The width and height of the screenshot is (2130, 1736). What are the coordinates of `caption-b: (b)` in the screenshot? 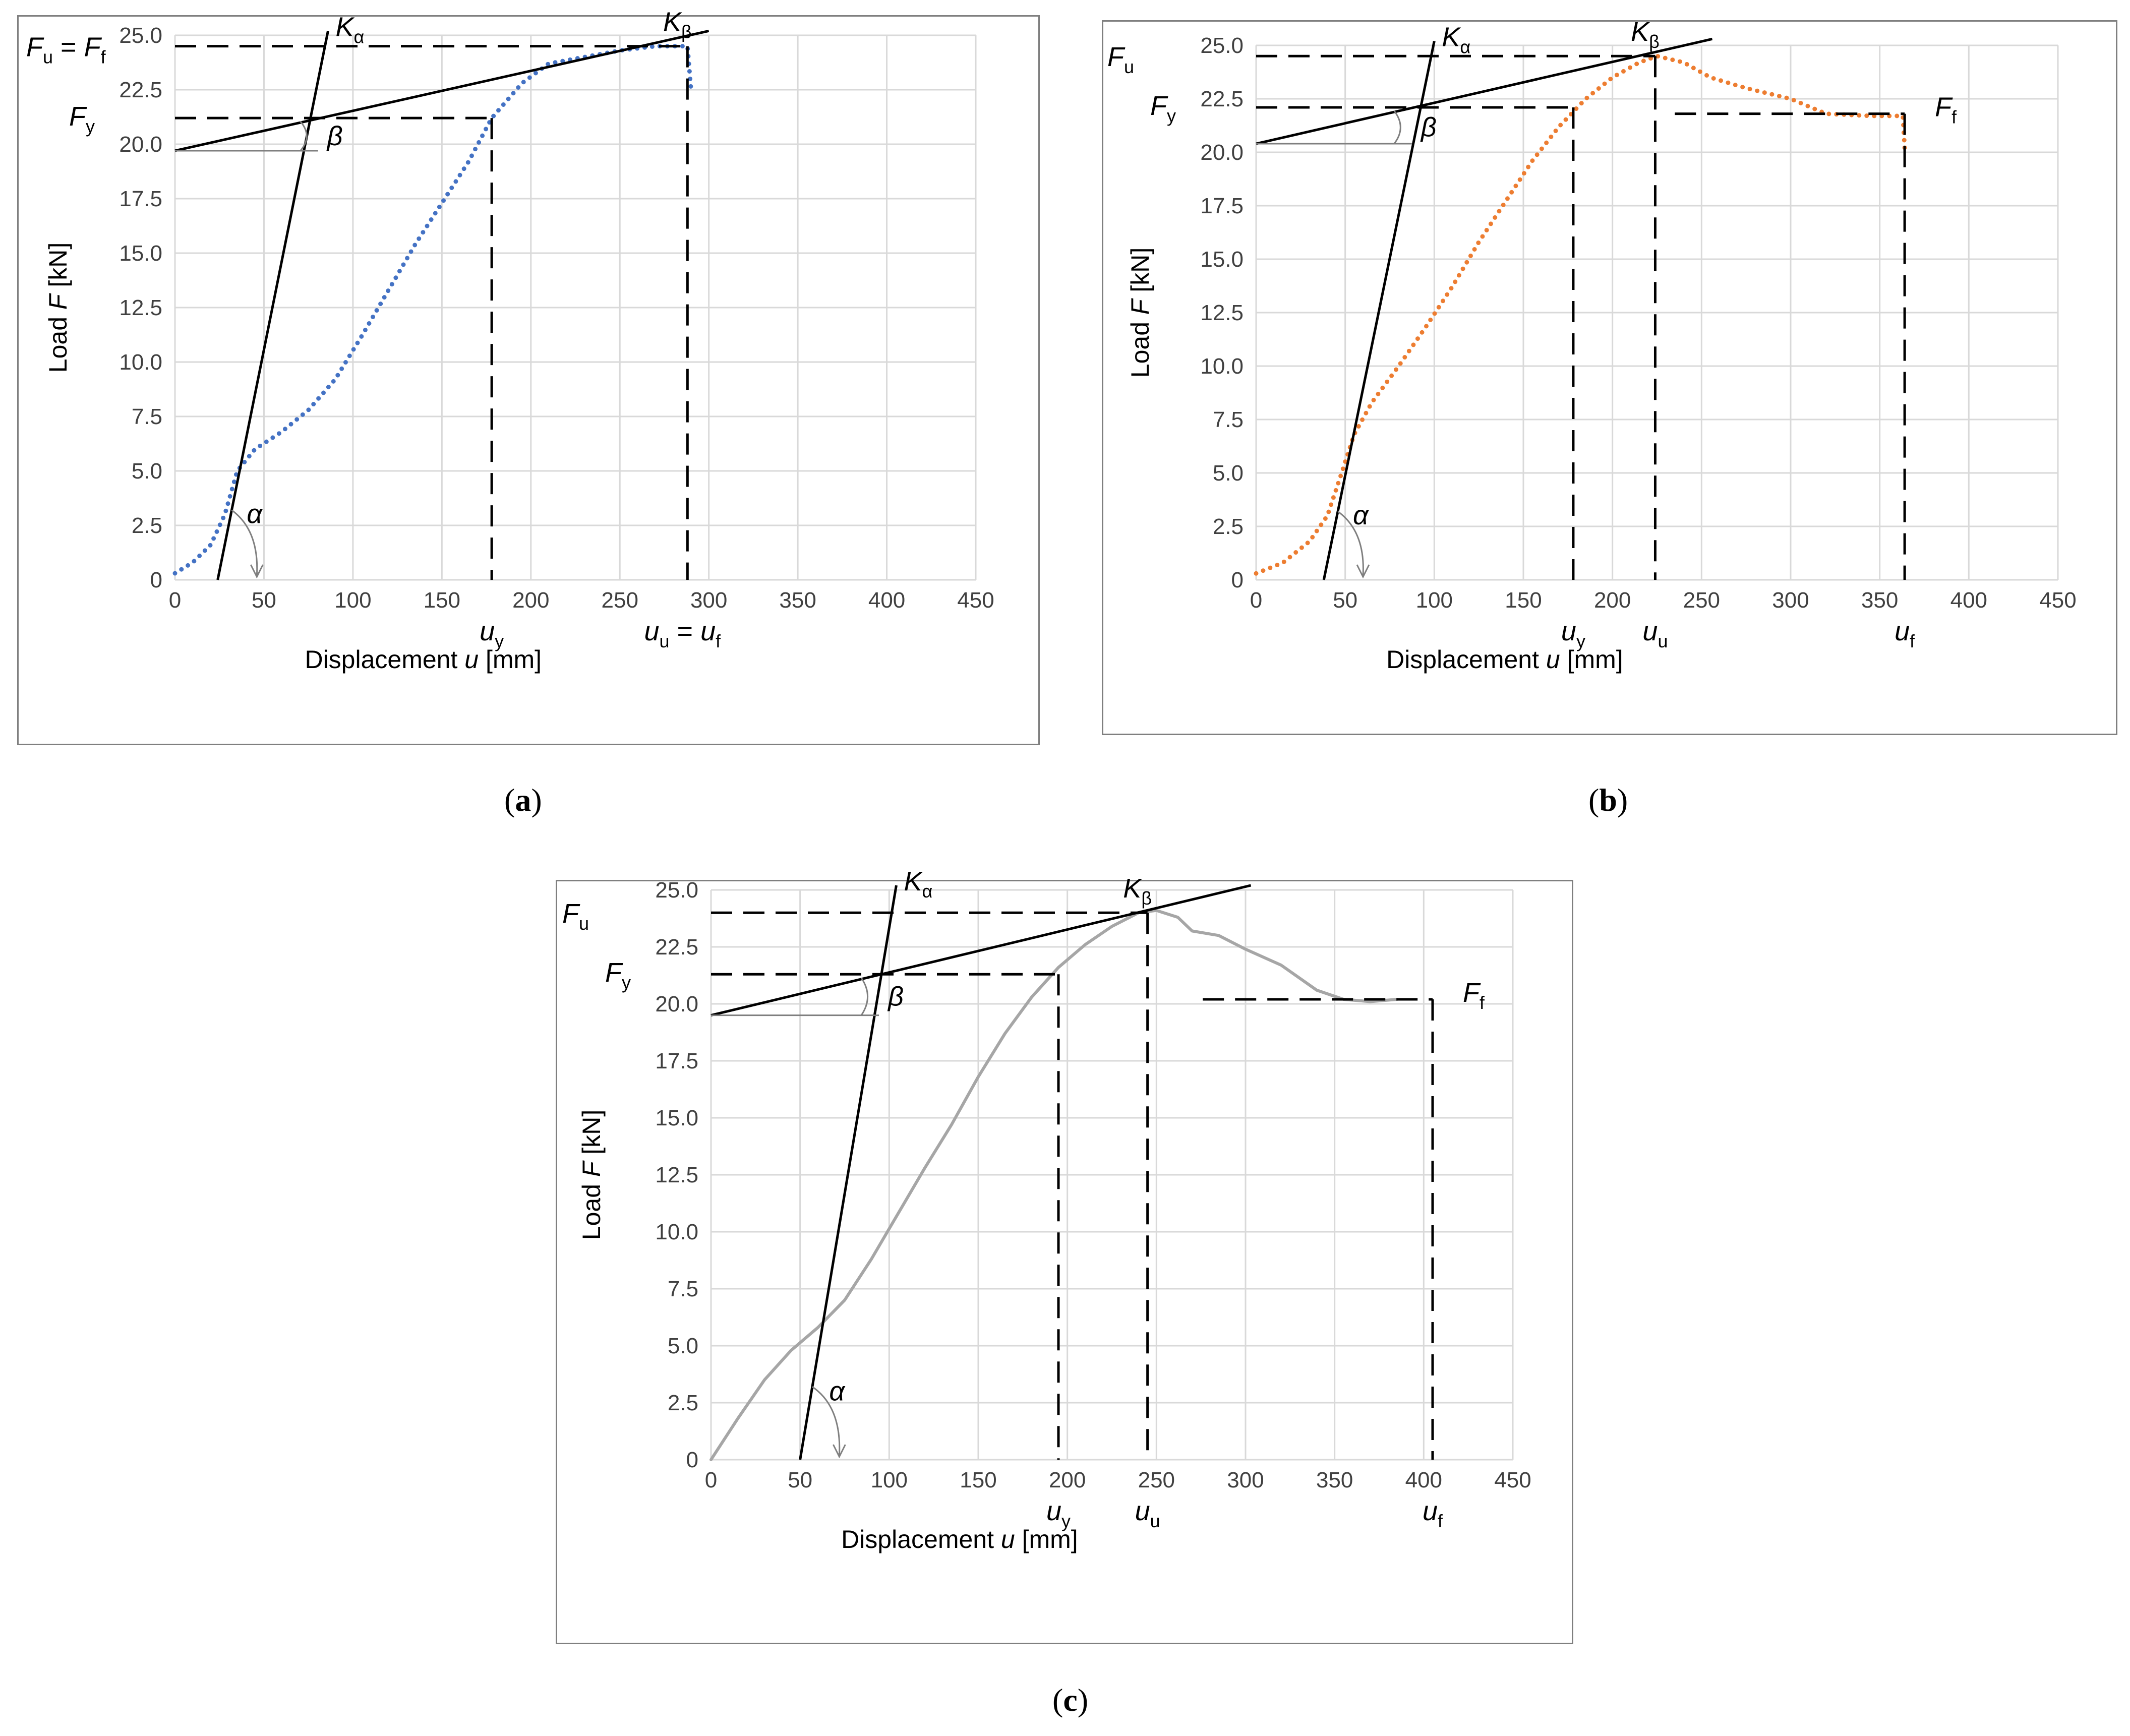 It's located at (1608, 800).